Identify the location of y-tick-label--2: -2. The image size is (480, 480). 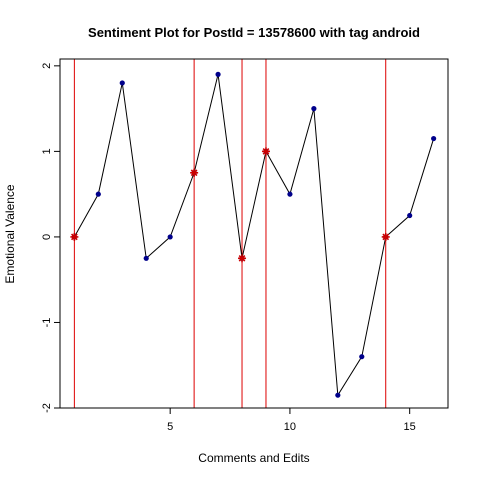
(47, 408).